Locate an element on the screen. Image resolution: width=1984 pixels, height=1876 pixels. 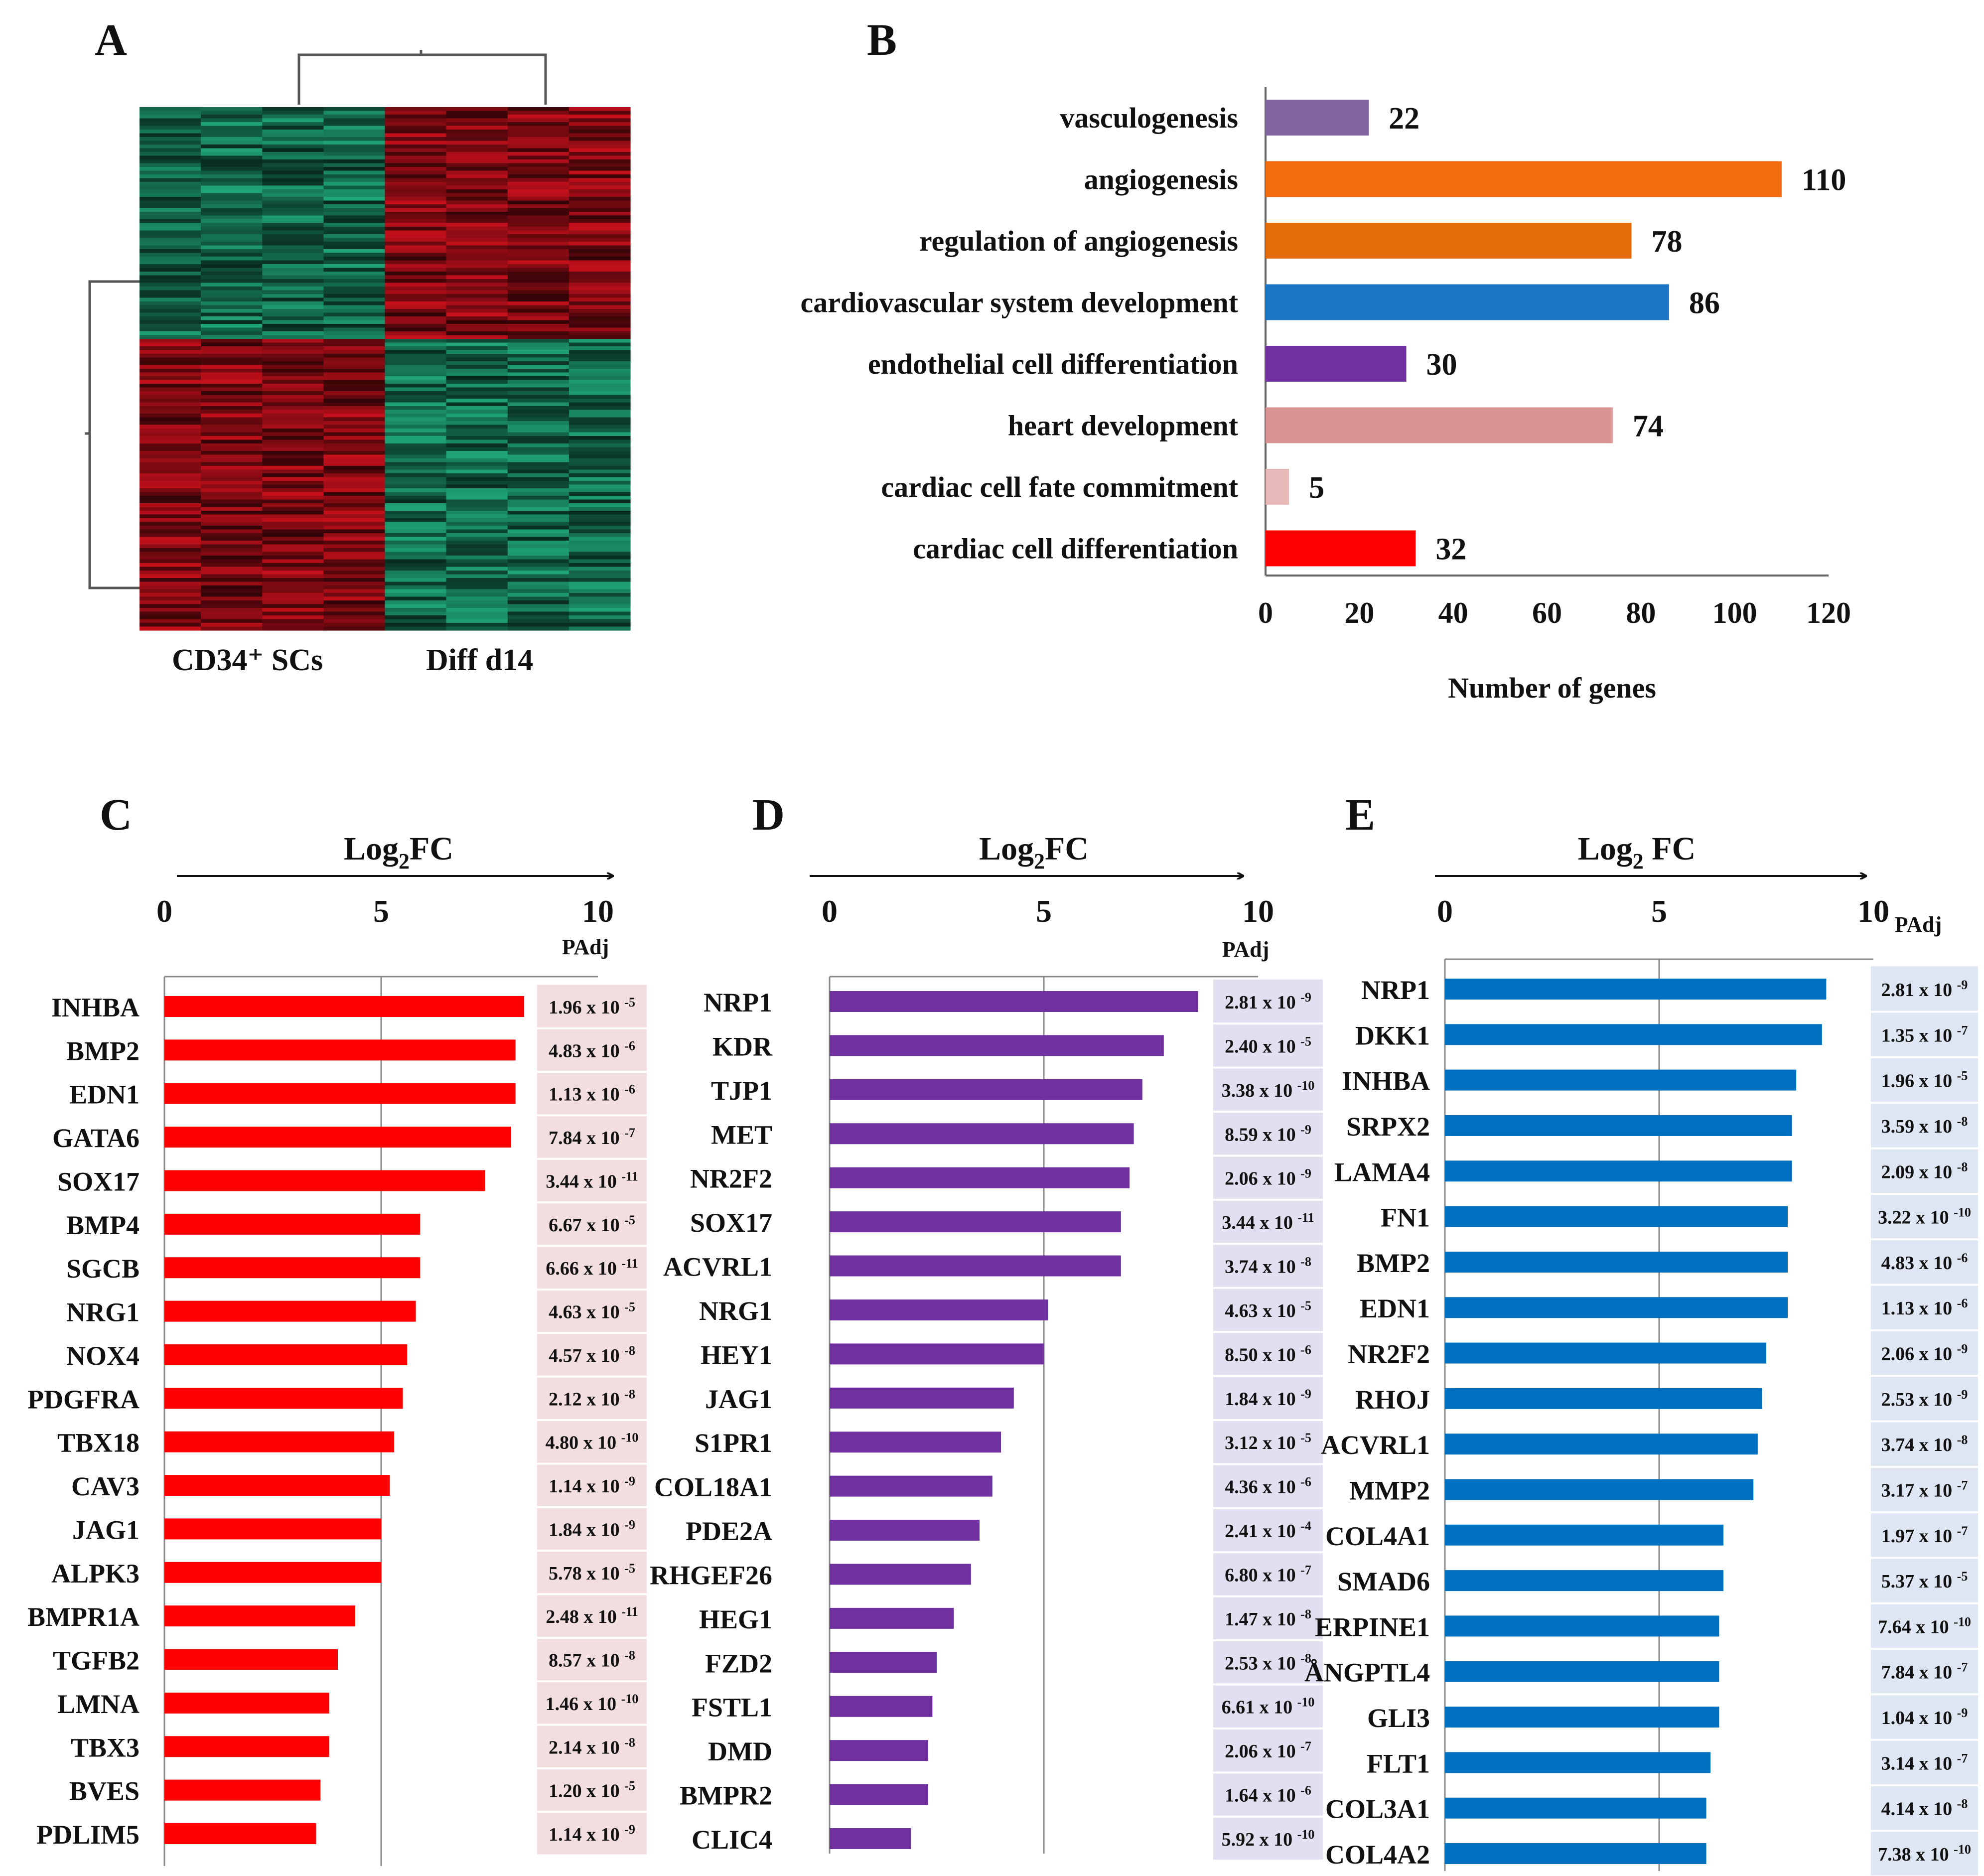
padj-mantissa: 2.41 x 10 is located at coordinates (1262, 1531).